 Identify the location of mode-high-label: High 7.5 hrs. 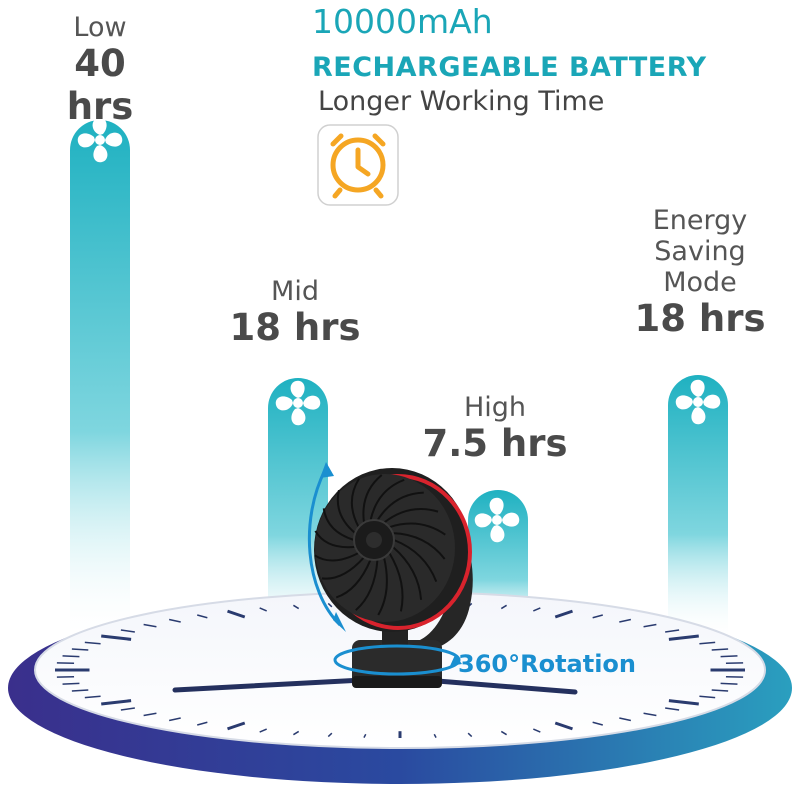
(495, 429).